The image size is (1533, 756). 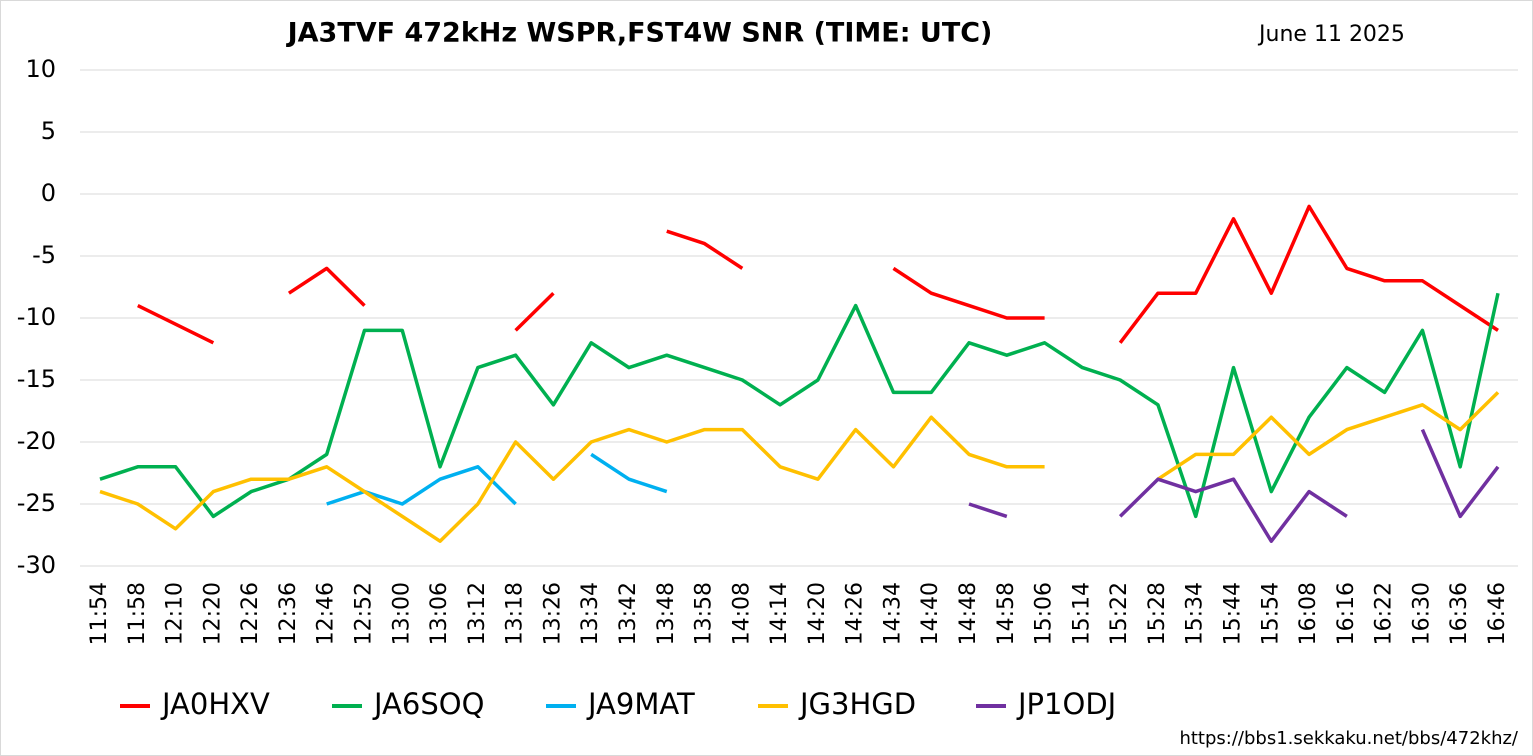 What do you see at coordinates (1195, 613) in the screenshot?
I see `x-tick-label: 15:34` at bounding box center [1195, 613].